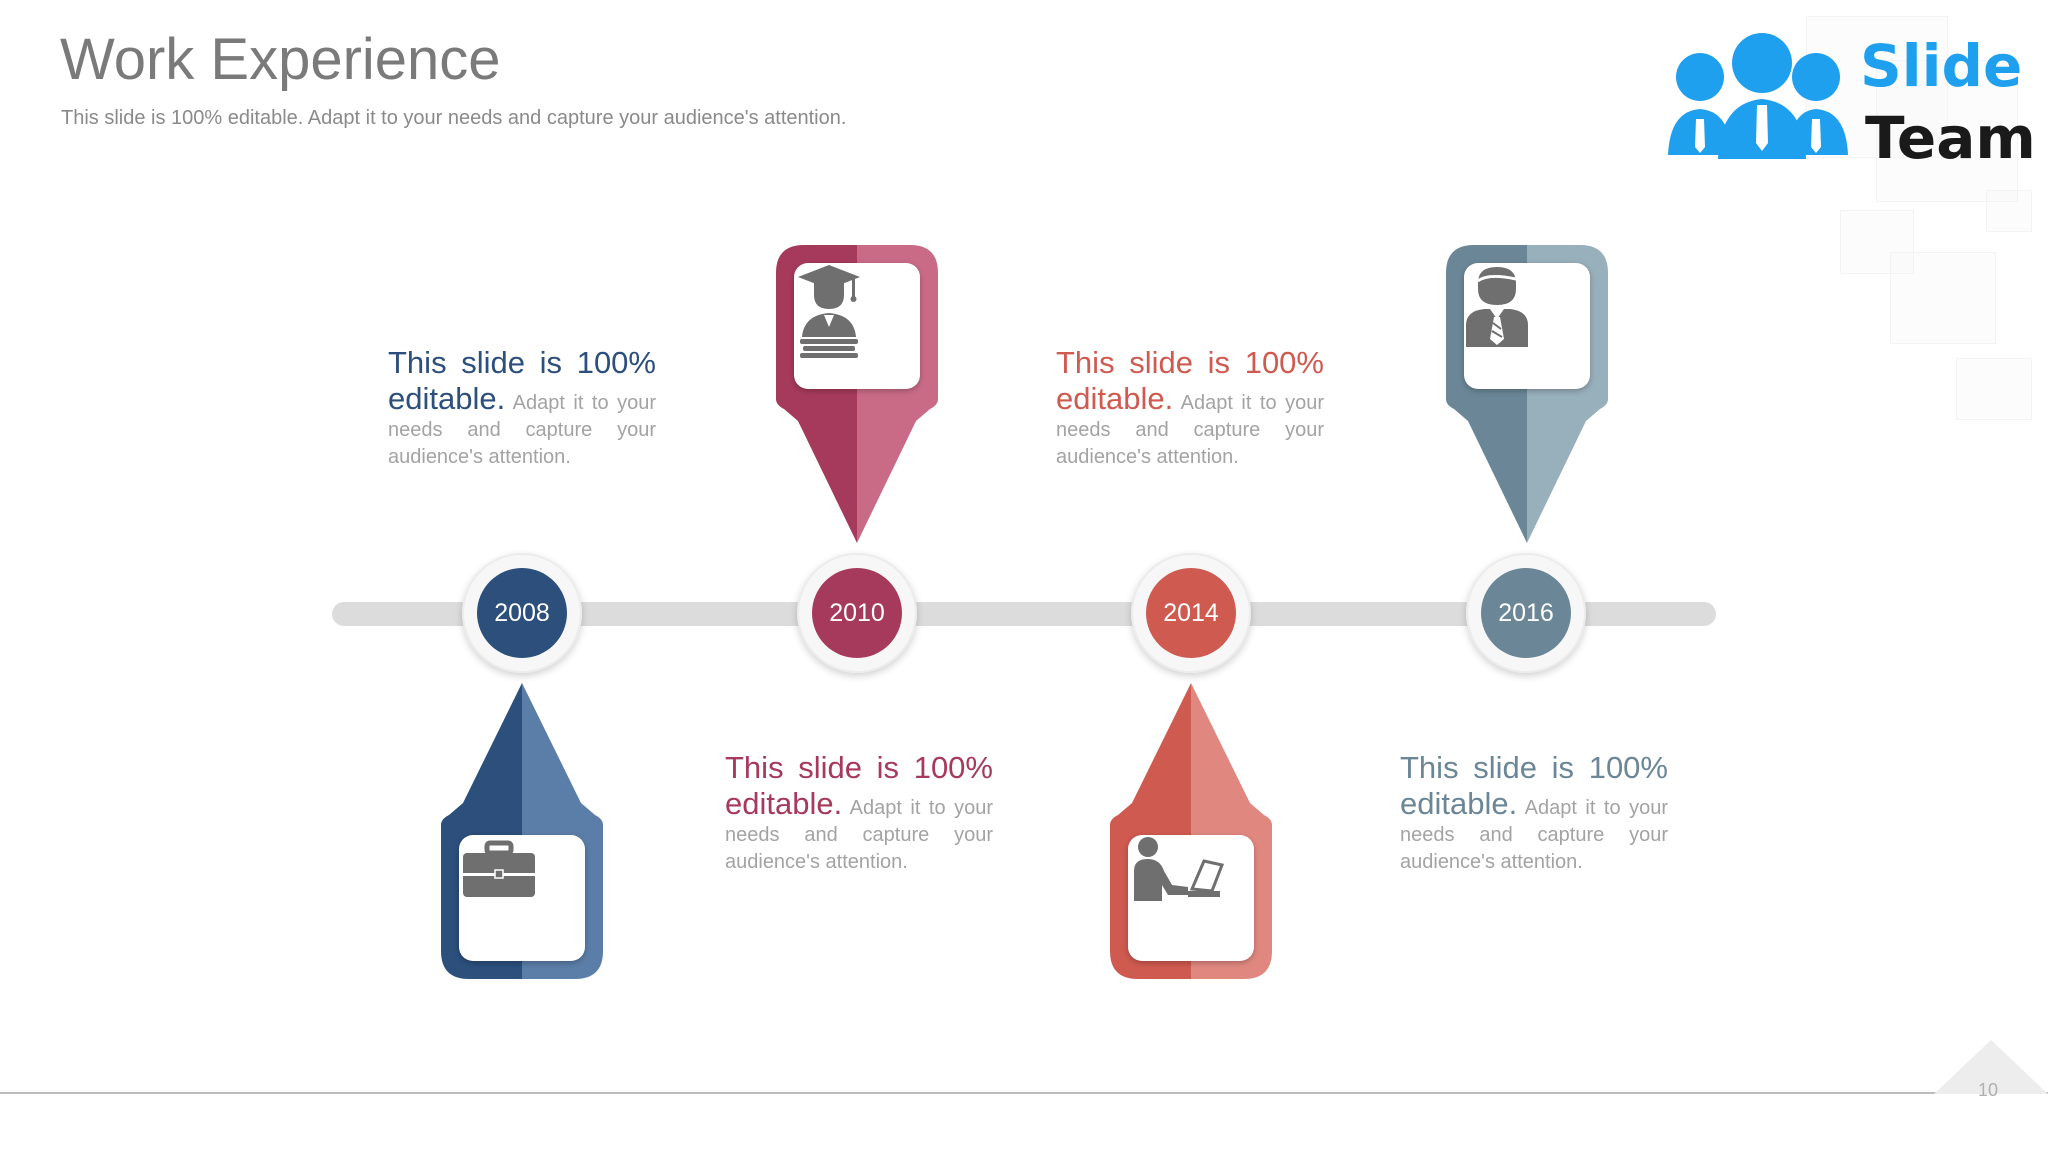 Image resolution: width=2048 pixels, height=1152 pixels. I want to click on pin-2016, so click(1527, 394).